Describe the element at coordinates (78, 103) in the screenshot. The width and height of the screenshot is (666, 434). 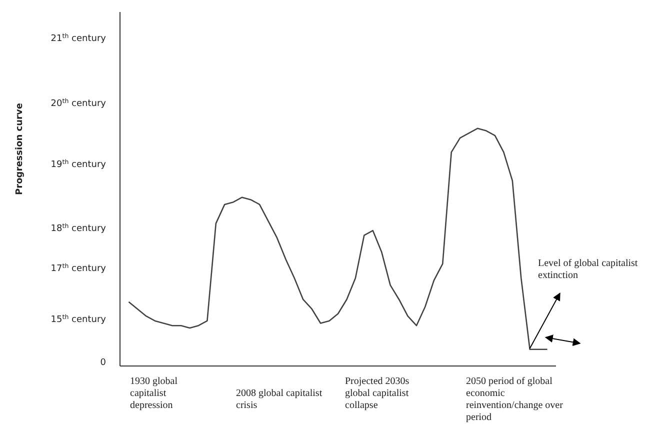
I see `text: 20$^{th}$ century` at that location.